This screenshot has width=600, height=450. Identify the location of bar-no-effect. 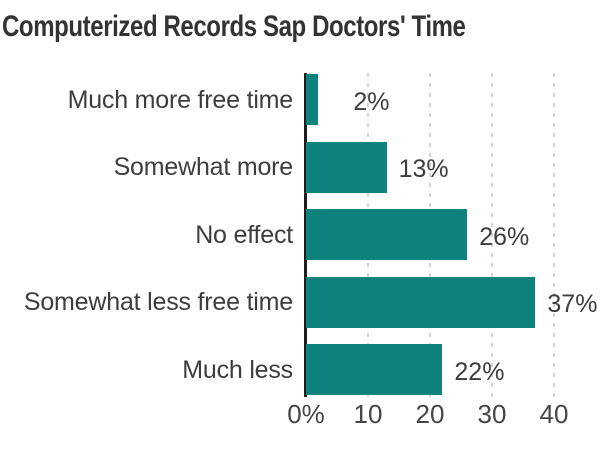
(387, 235).